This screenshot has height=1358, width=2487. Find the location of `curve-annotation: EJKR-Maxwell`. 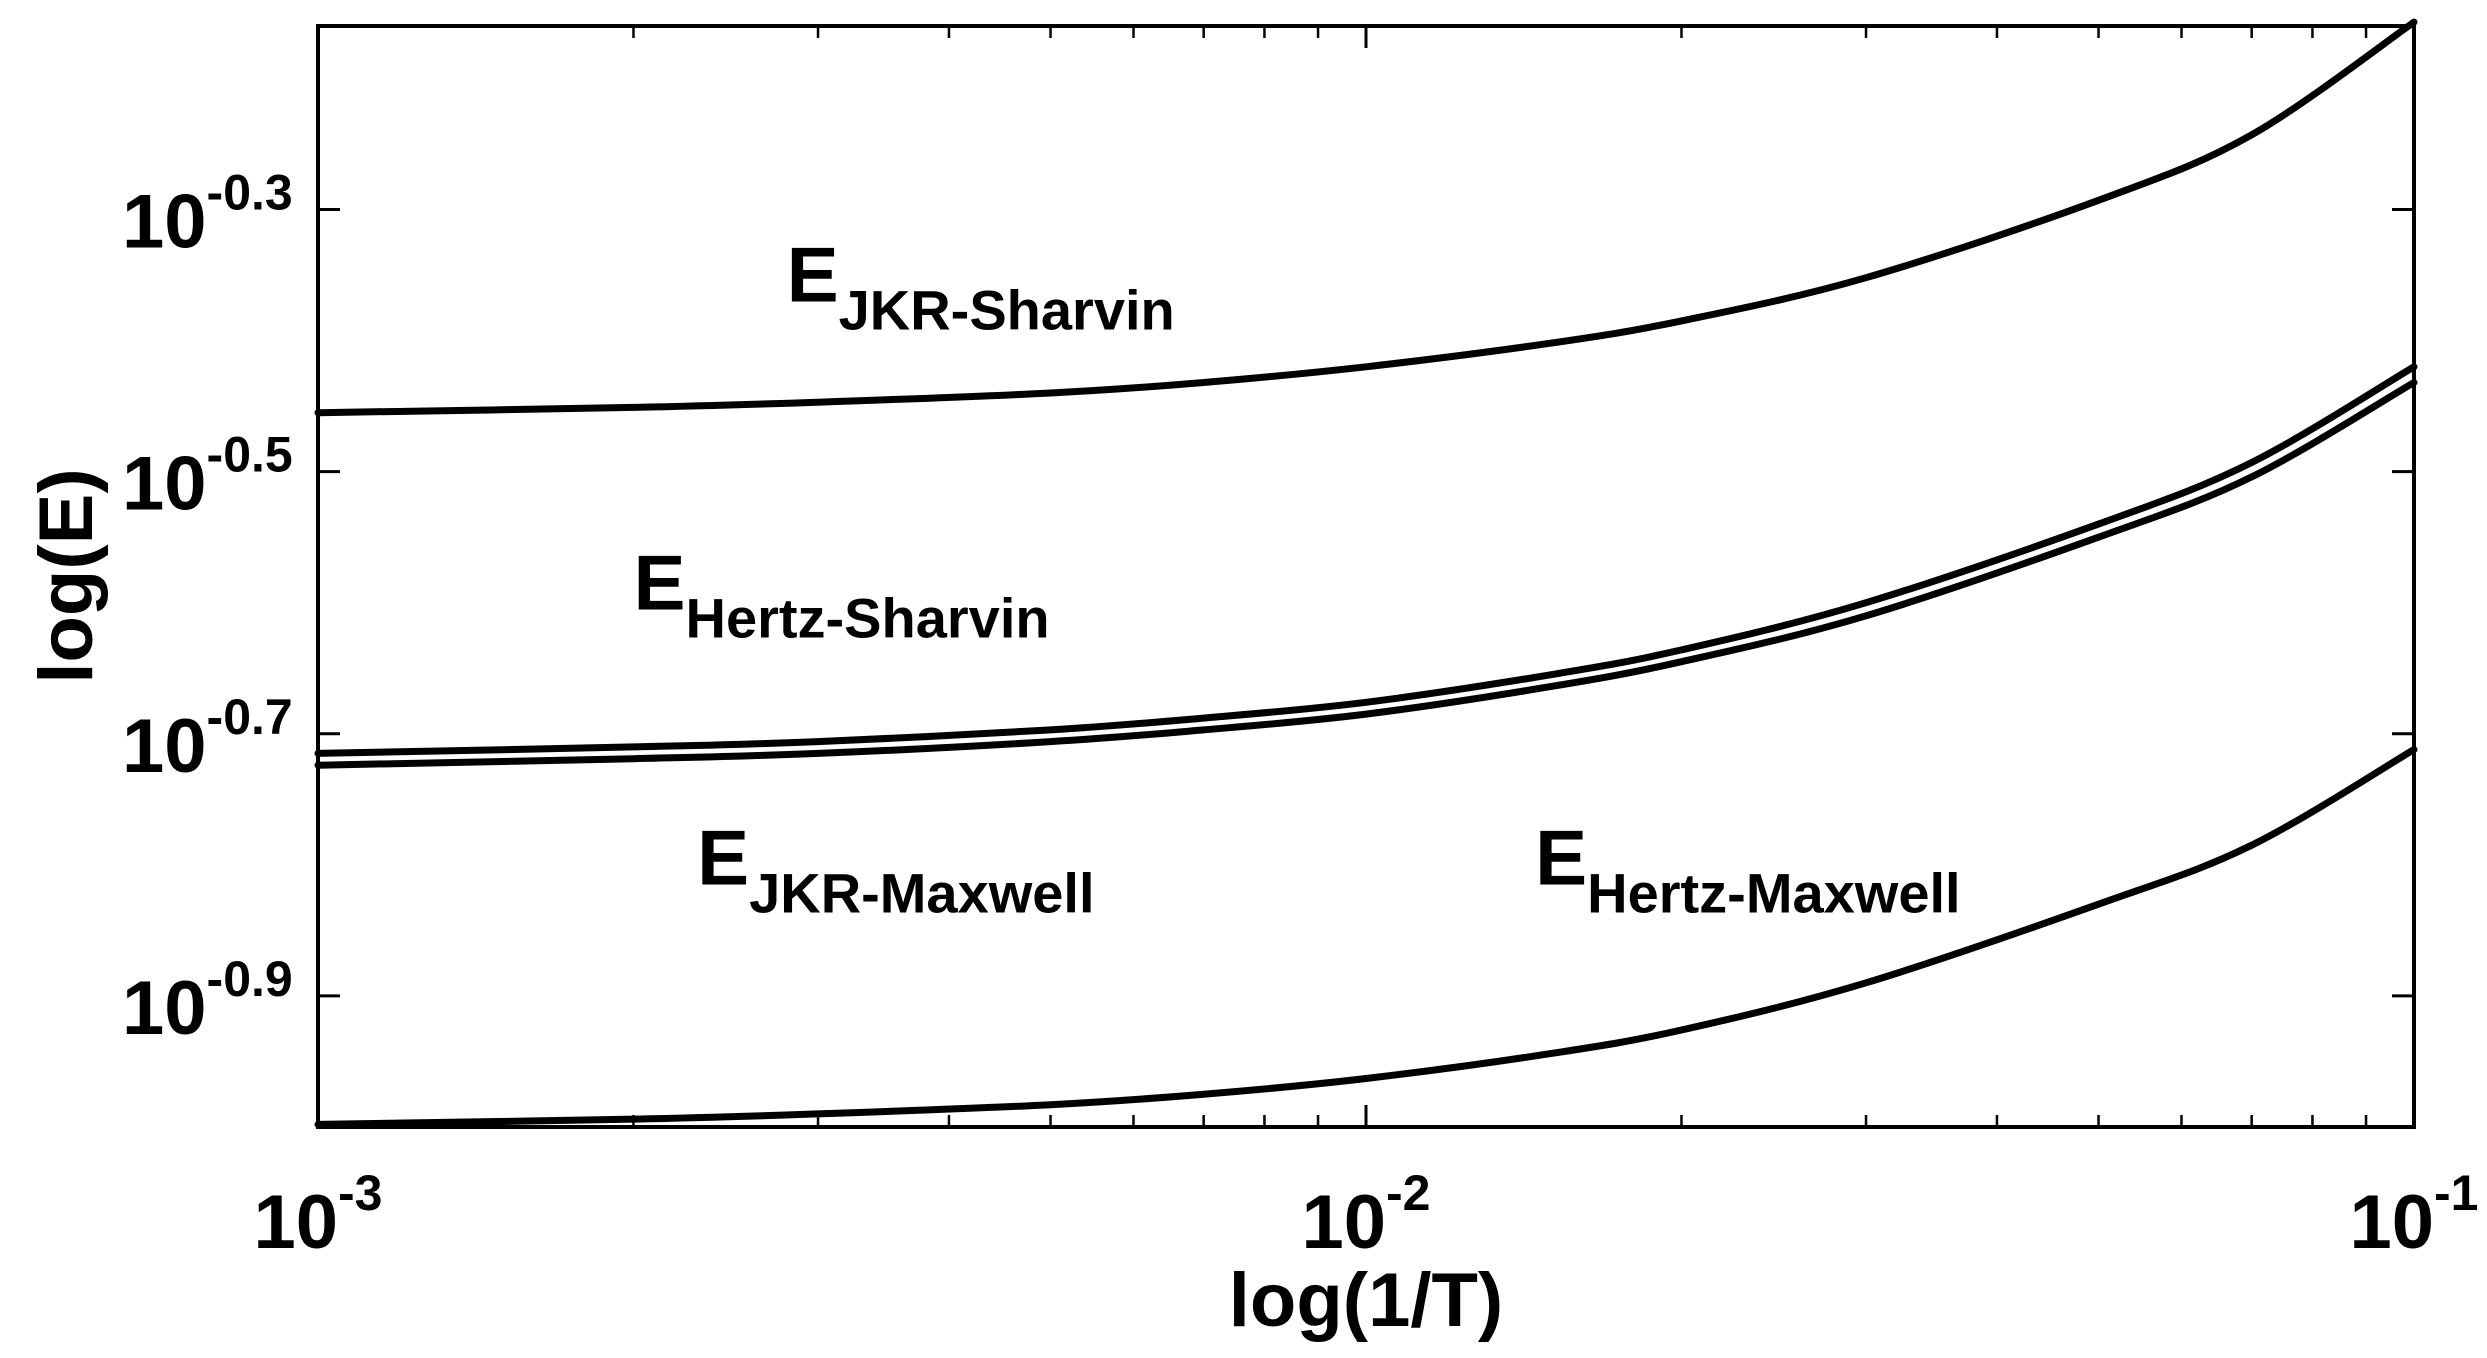

curve-annotation: EJKR-Maxwell is located at coordinates (895, 869).